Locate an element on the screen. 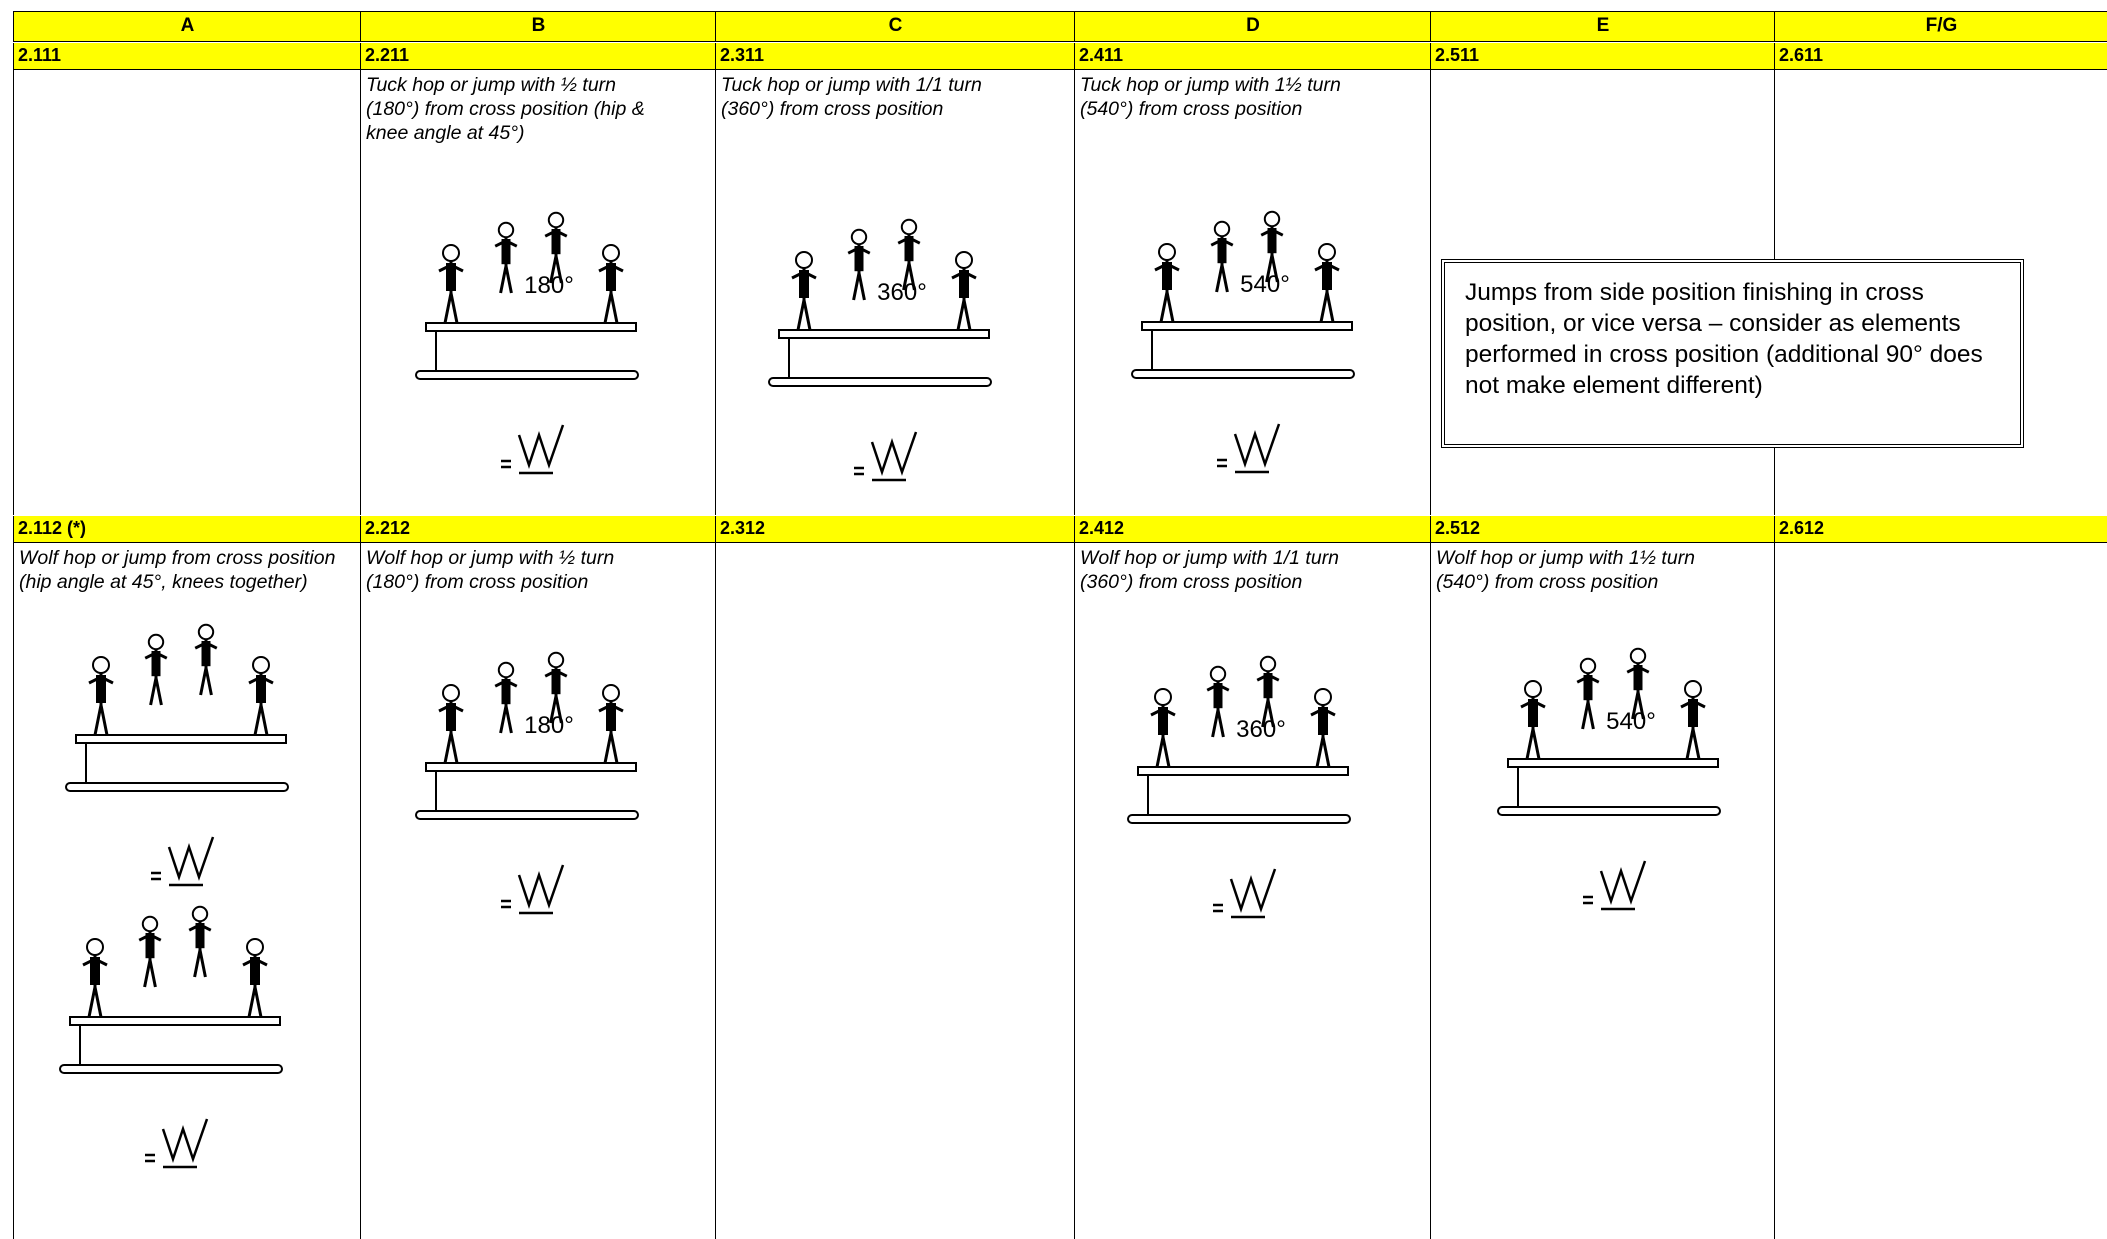  column-header: E is located at coordinates (1602, 26).